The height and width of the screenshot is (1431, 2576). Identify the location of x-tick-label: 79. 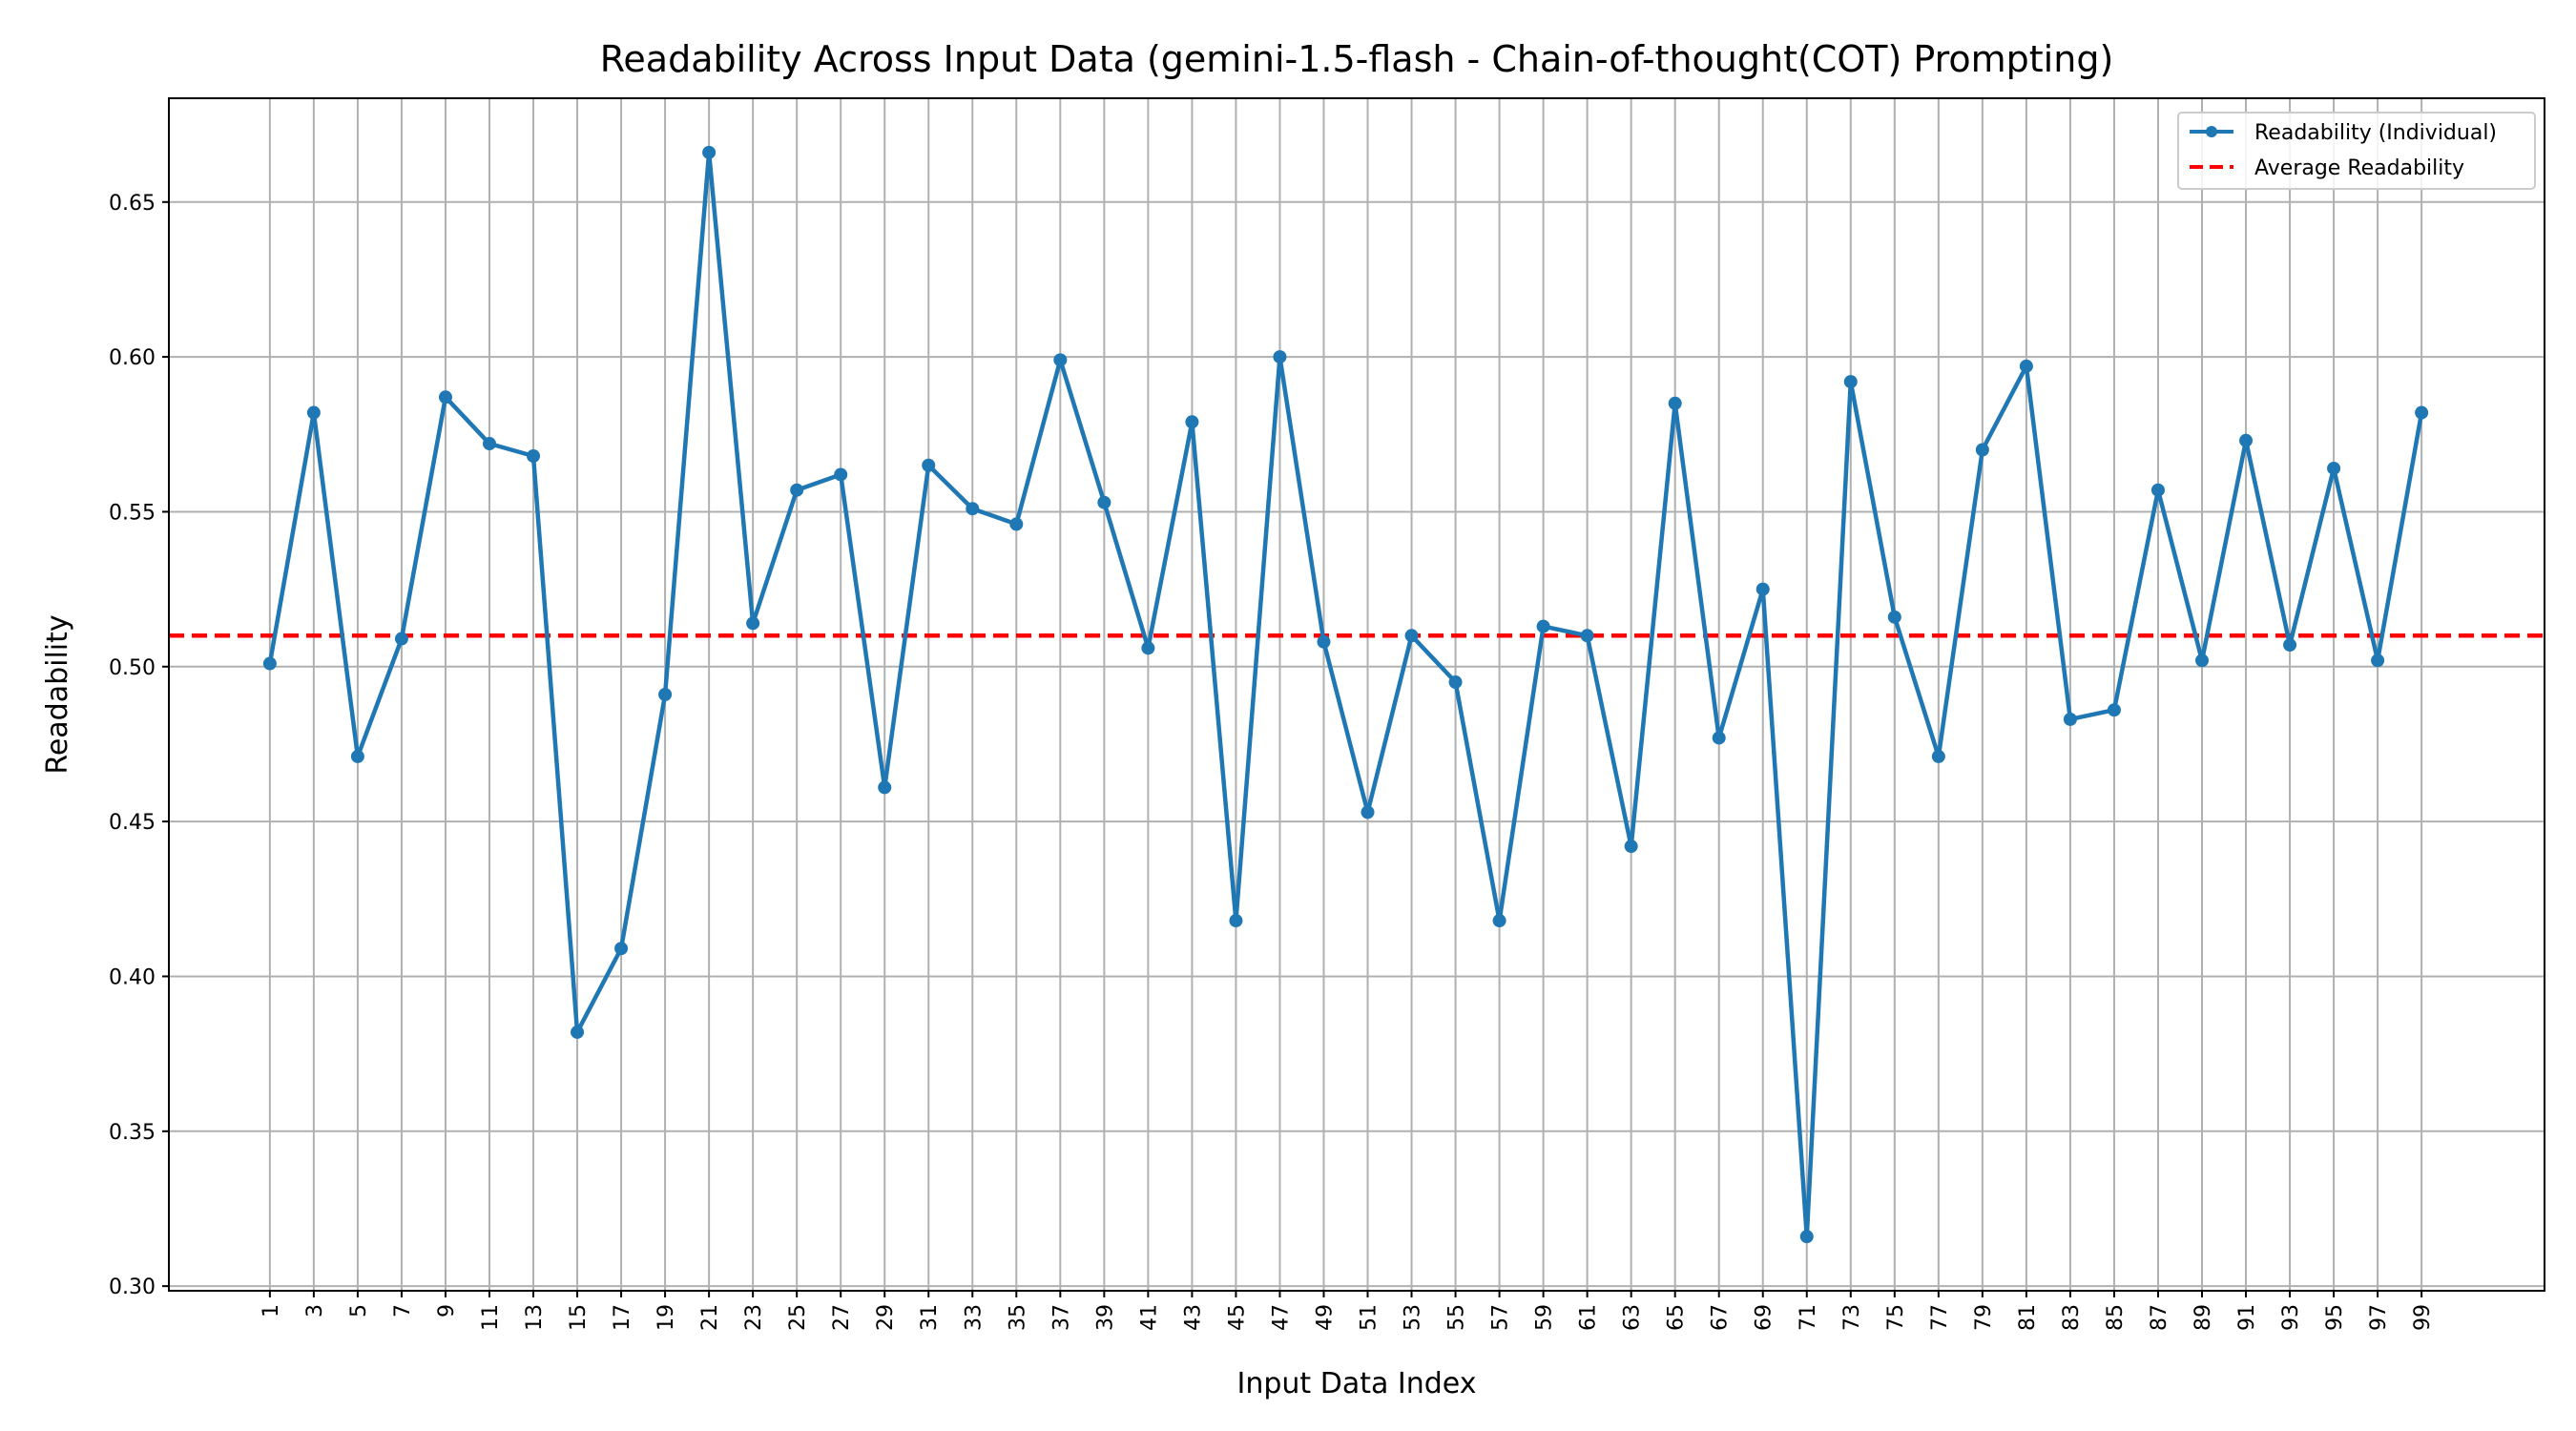
(1984, 1317).